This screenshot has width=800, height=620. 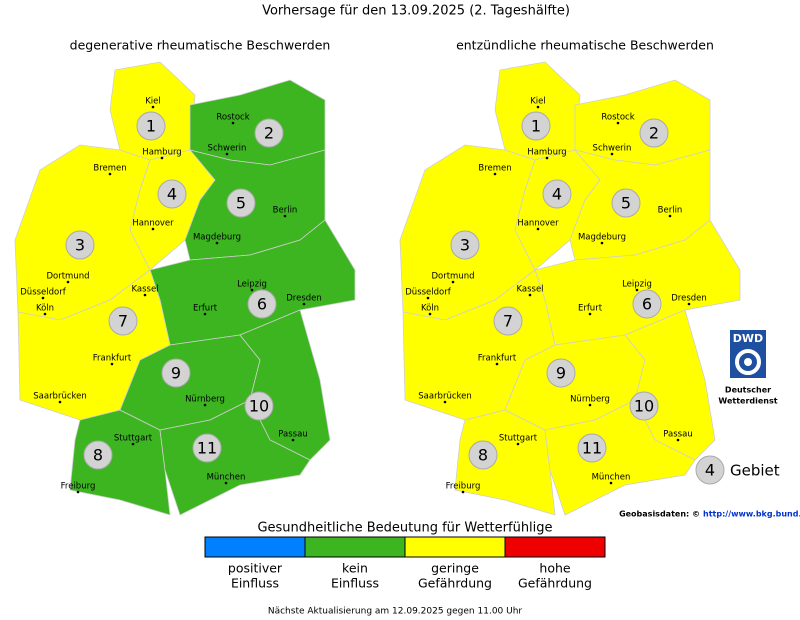 What do you see at coordinates (710, 470) in the screenshot?
I see `region-key-circle` at bounding box center [710, 470].